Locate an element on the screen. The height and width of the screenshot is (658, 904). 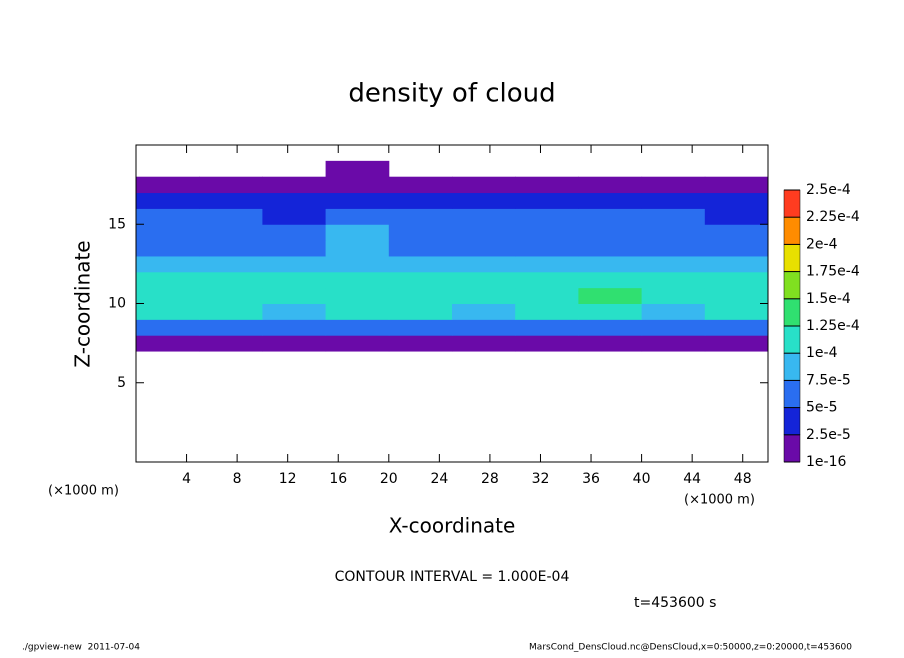
colorbar-label: 2.5e-5 is located at coordinates (828, 435).